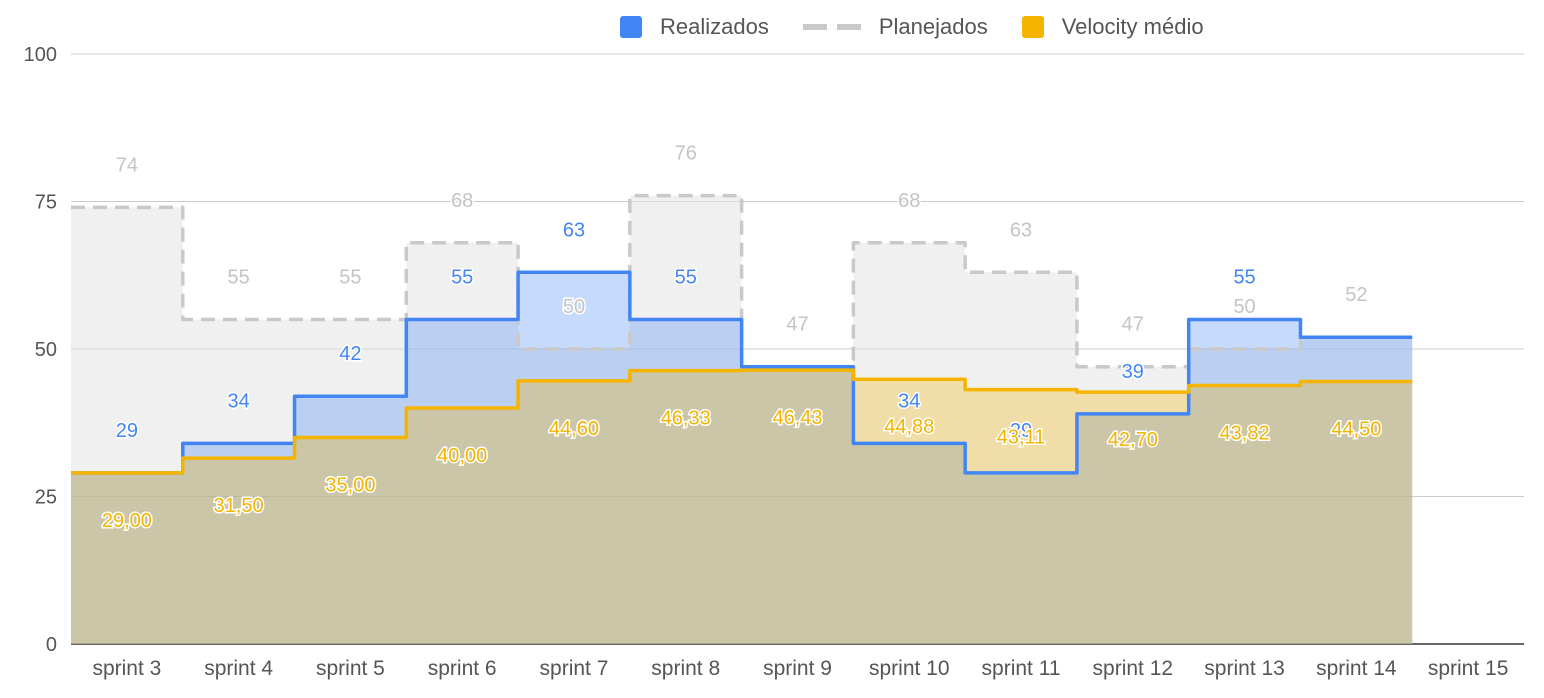 The height and width of the screenshot is (698, 1544). Describe the element at coordinates (685, 668) in the screenshot. I see `x-tick-label: sprint 8` at that location.